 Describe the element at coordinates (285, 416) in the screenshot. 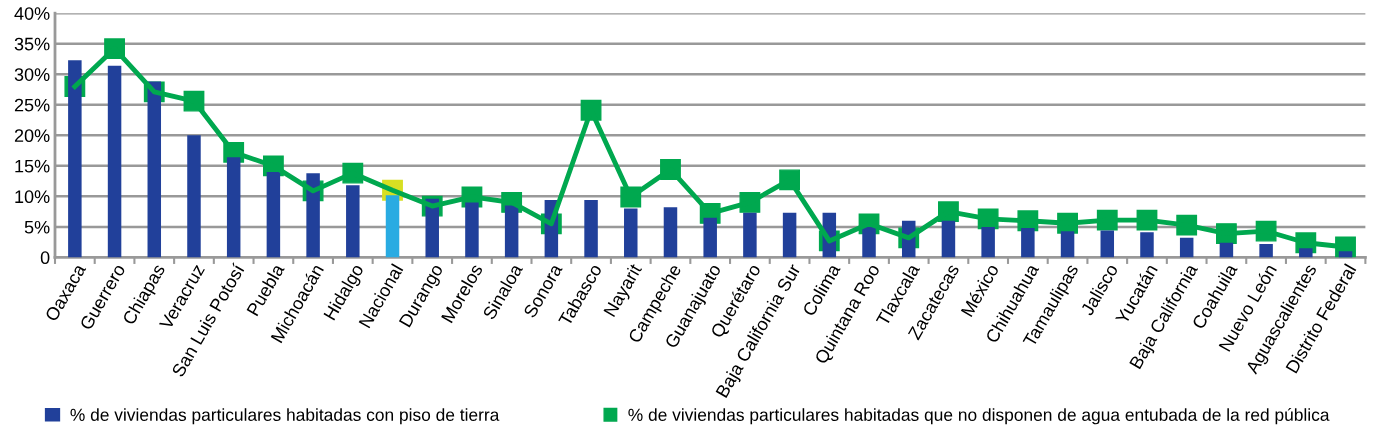

I see `legend-label: % de viviendas particulares habitadas con piso de tierra` at that location.